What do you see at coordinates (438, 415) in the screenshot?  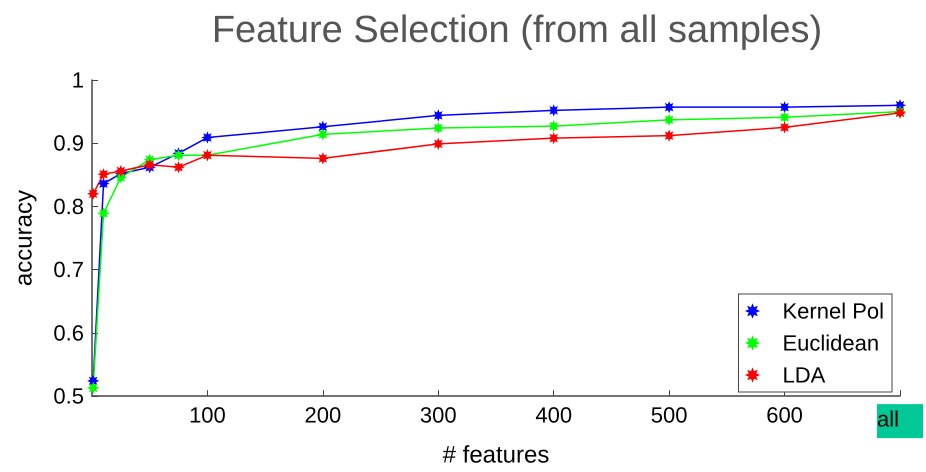 I see `x-tick-label: 300` at bounding box center [438, 415].